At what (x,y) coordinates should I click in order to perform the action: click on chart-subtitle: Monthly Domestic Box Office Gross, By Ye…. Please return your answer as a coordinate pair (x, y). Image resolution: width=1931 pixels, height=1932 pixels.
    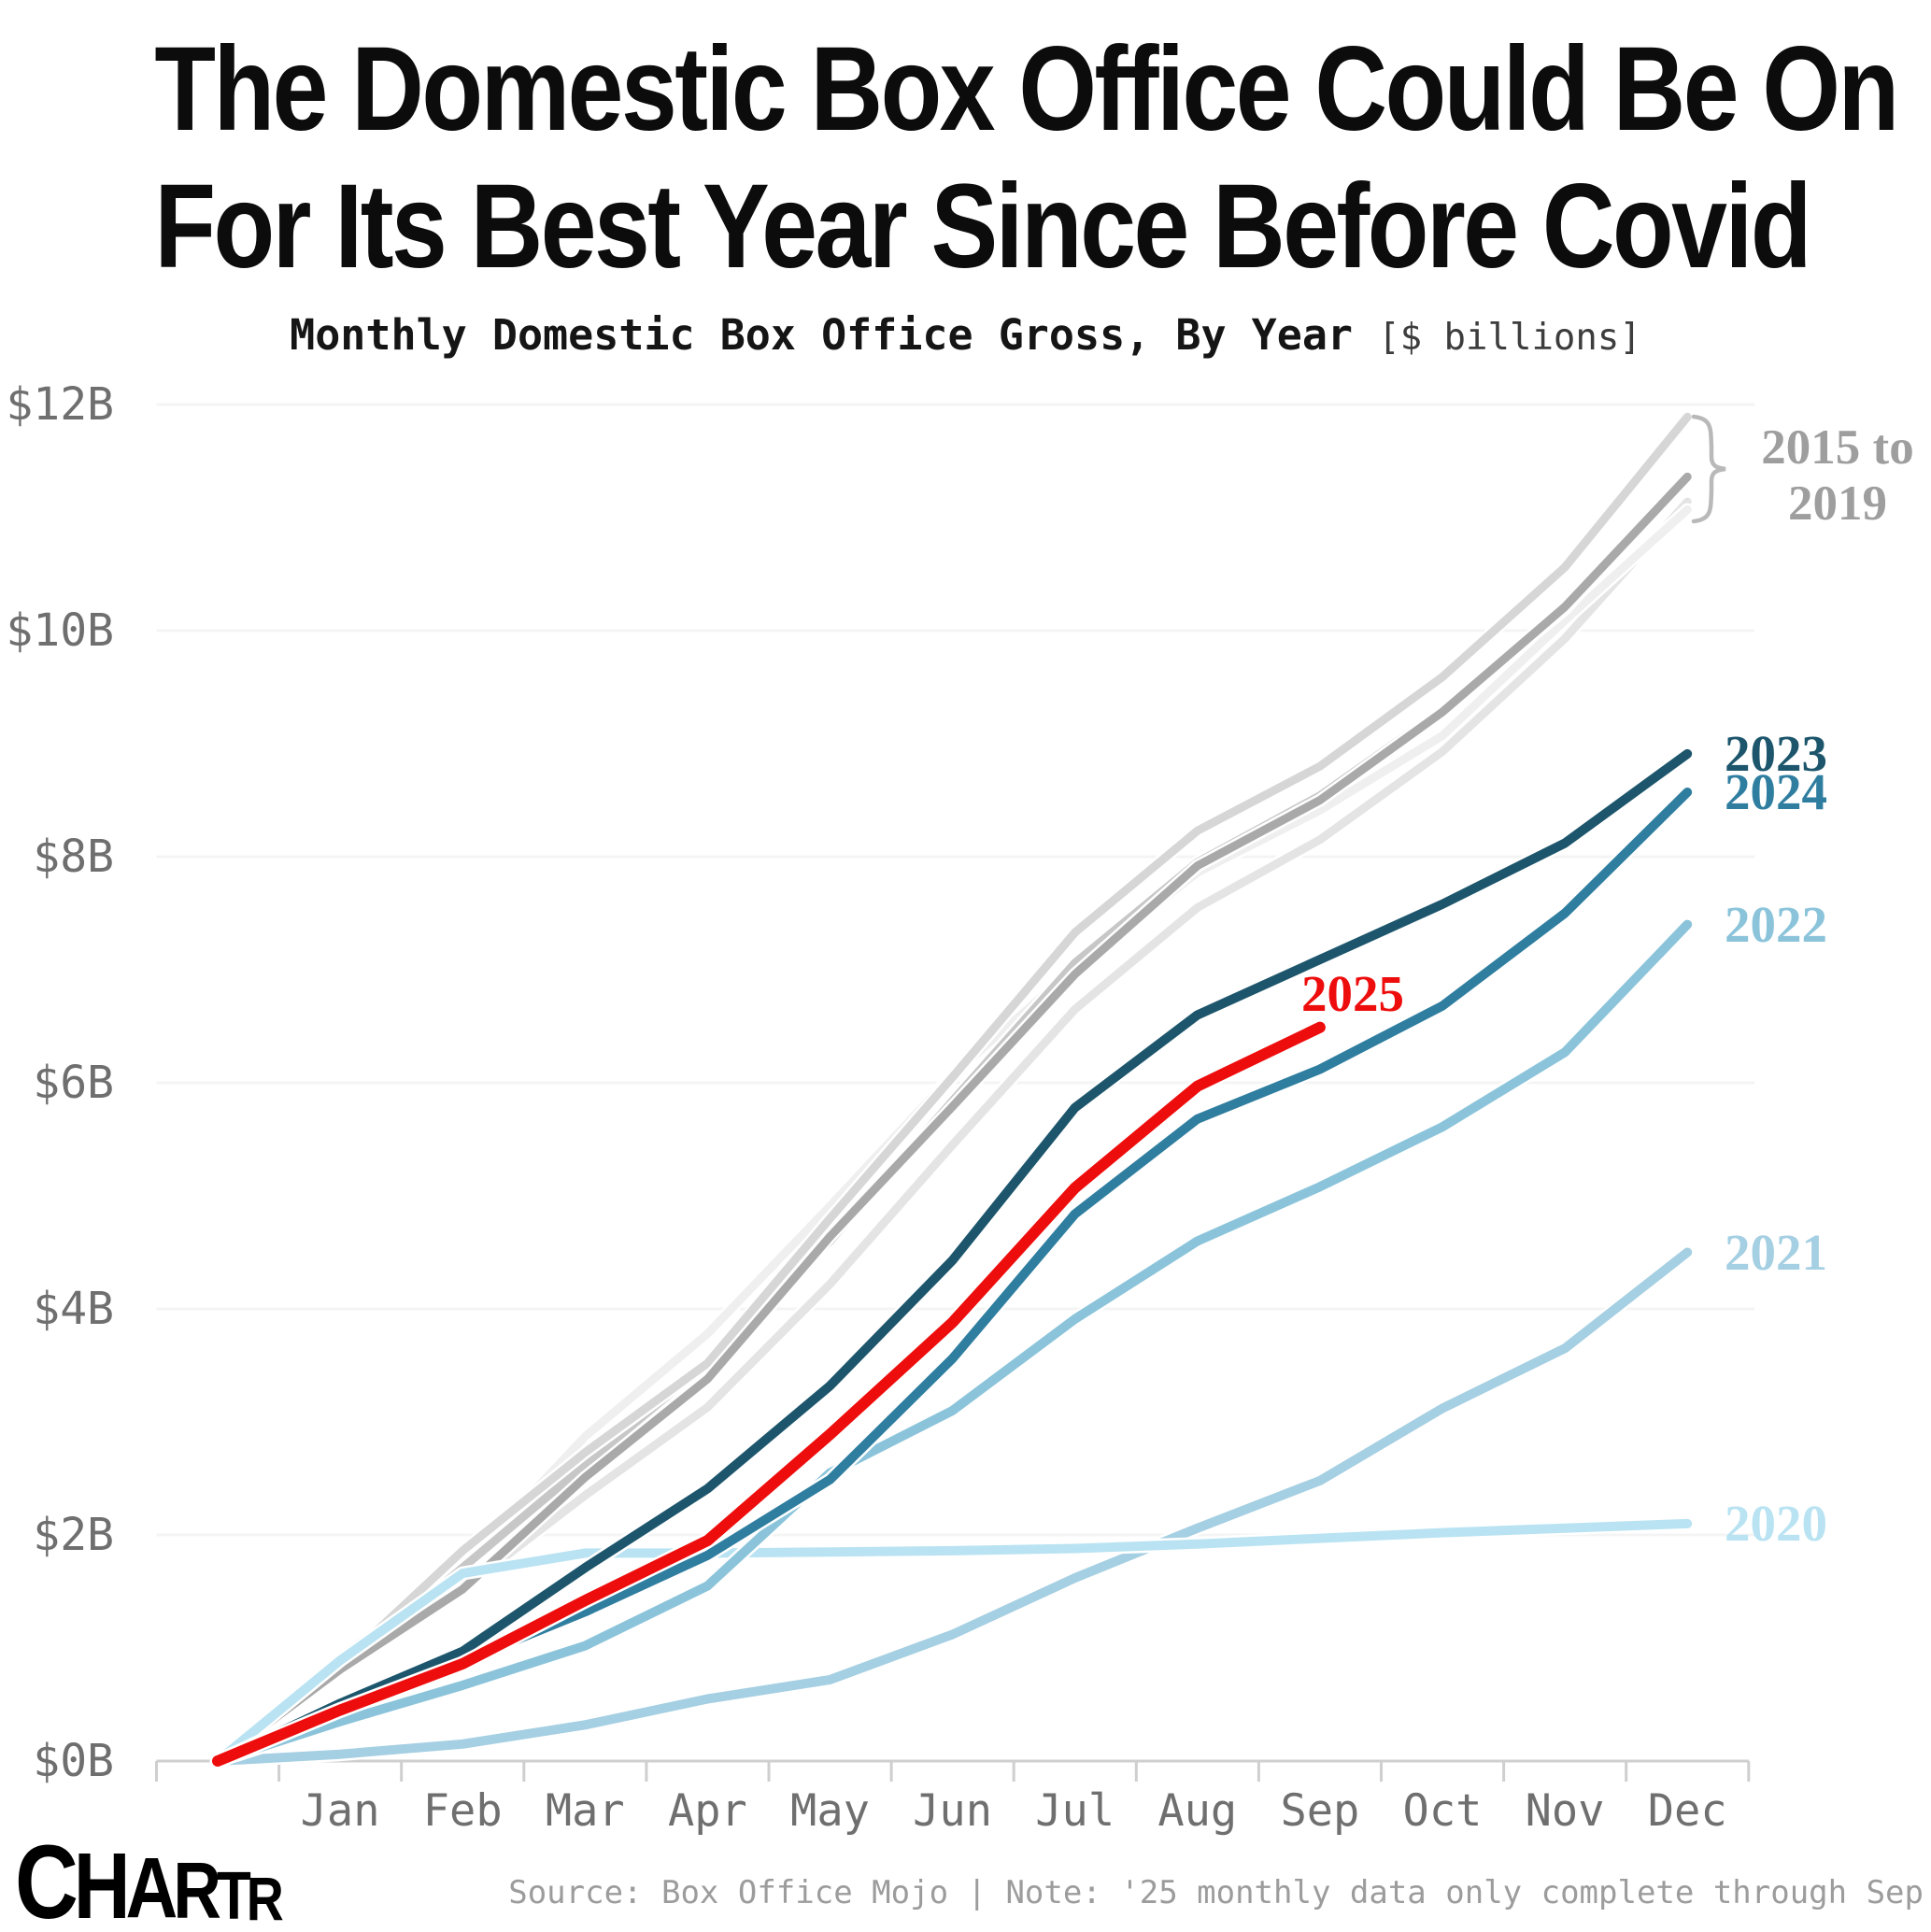
    Looking at the image, I should click on (965, 335).